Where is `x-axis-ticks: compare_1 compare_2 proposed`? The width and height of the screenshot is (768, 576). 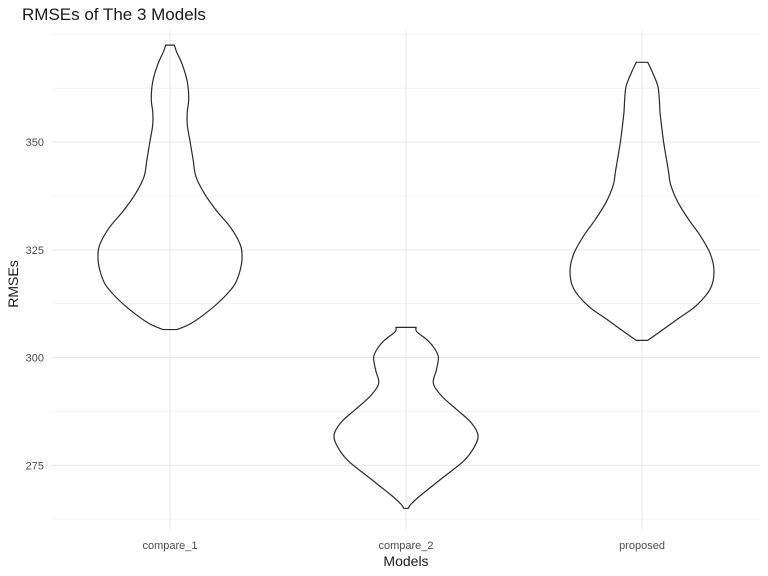
x-axis-ticks: compare_1 compare_2 proposed is located at coordinates (403, 546).